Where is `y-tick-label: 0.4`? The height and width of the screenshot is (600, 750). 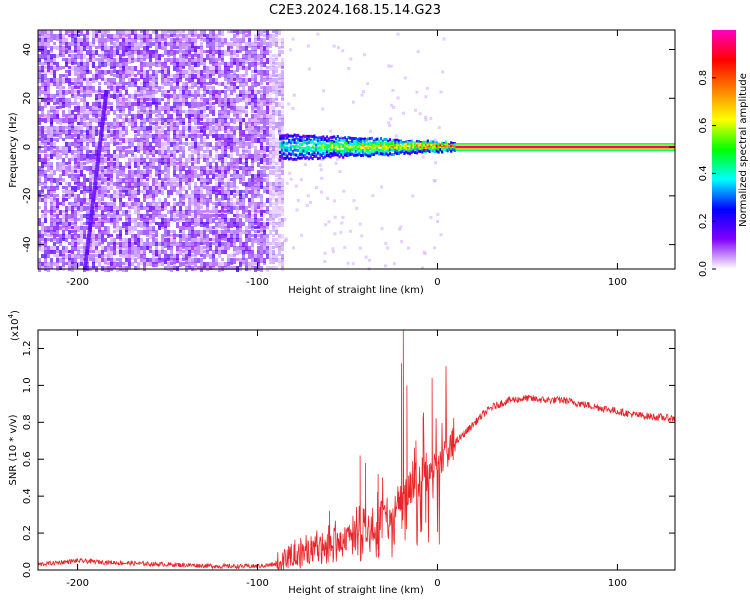 y-tick-label: 0.4 is located at coordinates (27, 496).